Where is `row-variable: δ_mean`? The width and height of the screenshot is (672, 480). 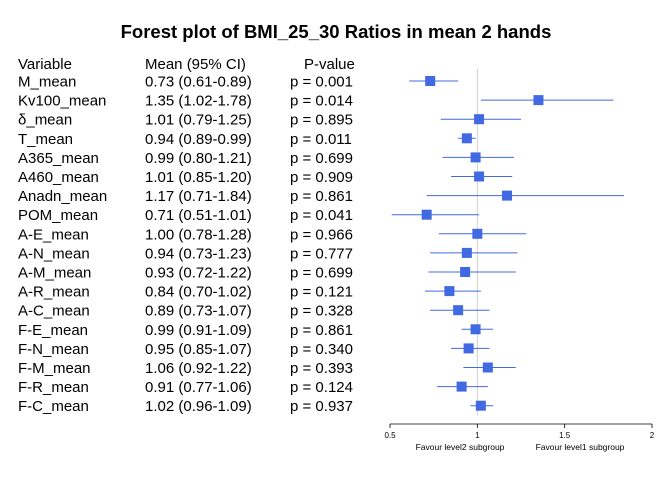
row-variable: δ_mean is located at coordinates (45, 120).